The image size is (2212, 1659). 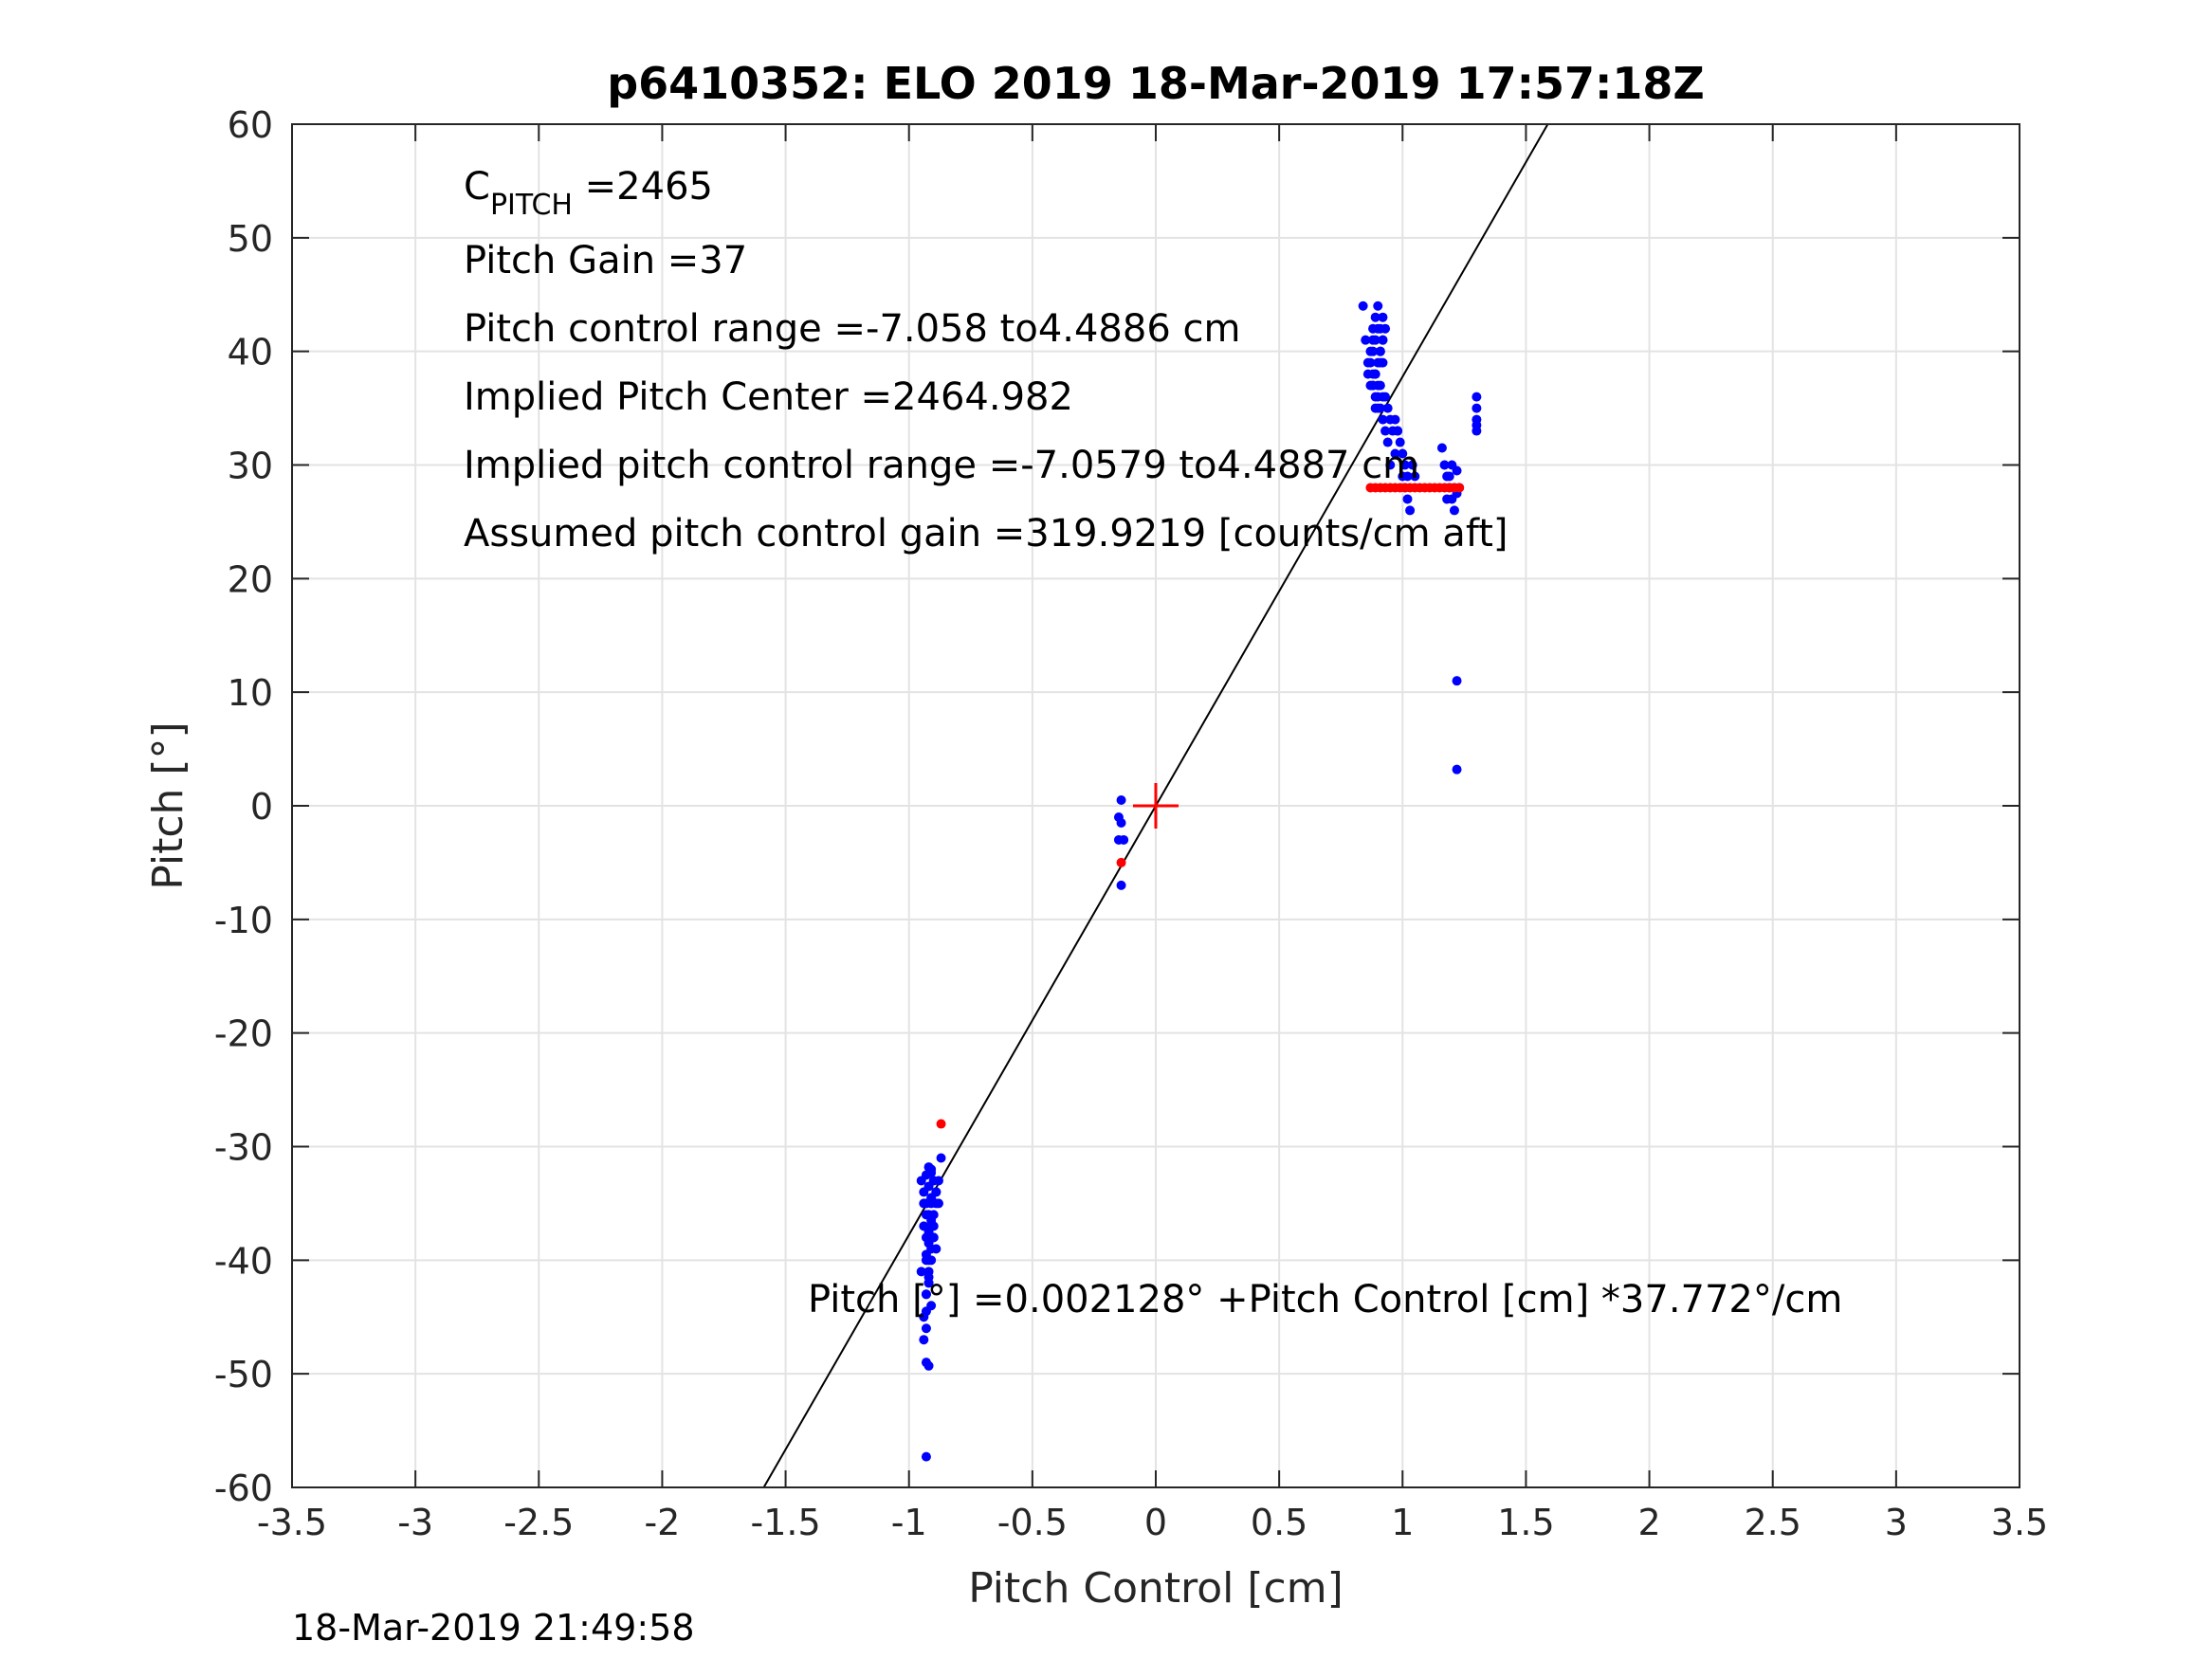 What do you see at coordinates (785, 1522) in the screenshot?
I see `x-tick-label: -1.5` at bounding box center [785, 1522].